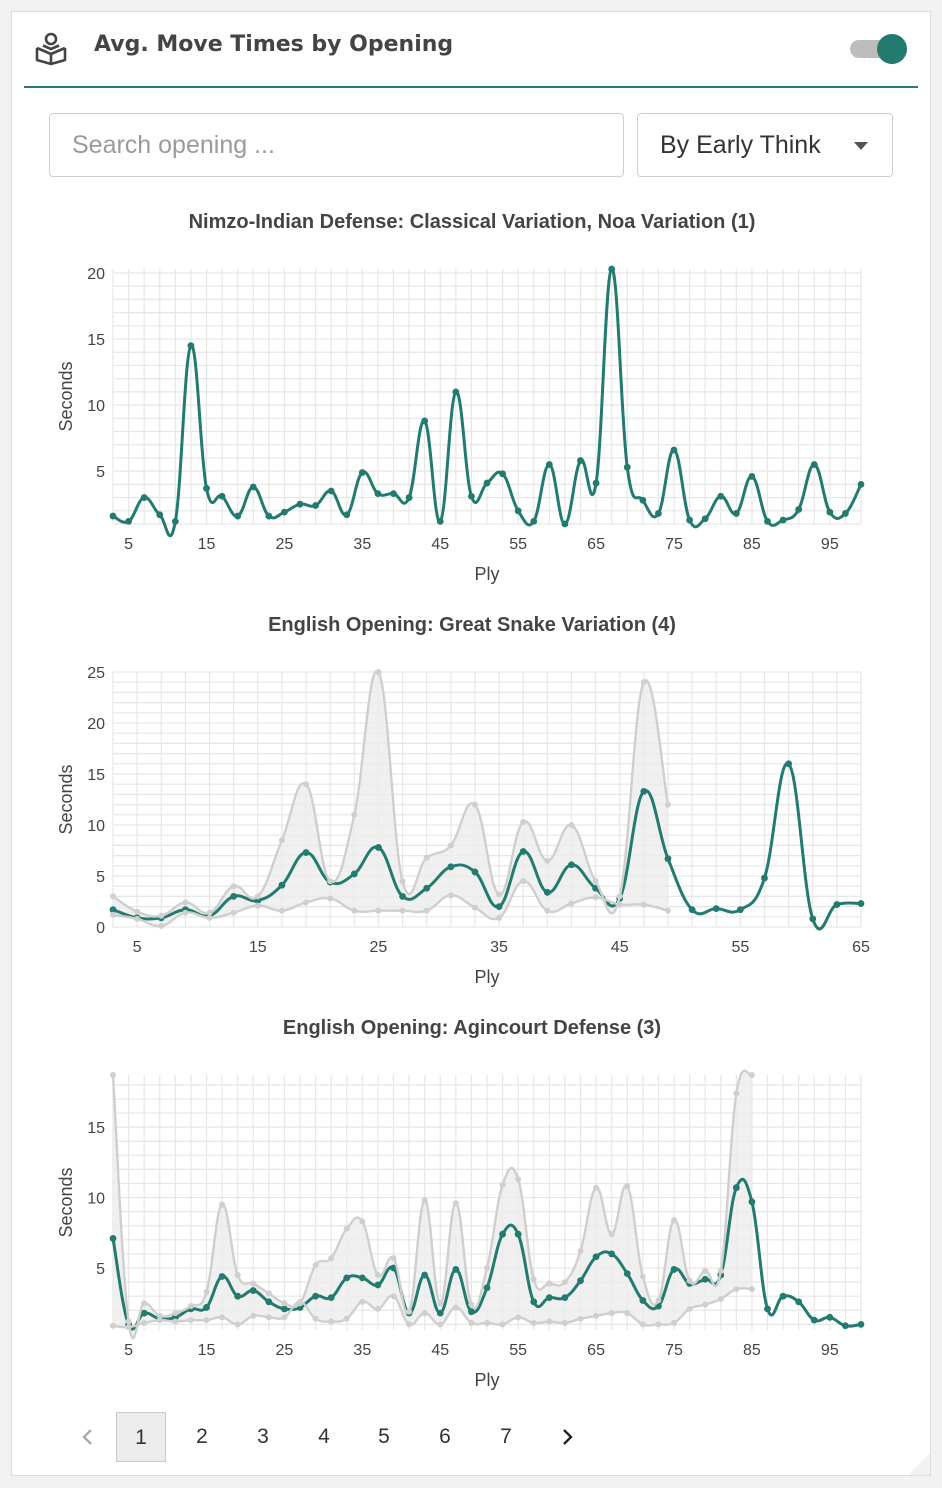 The width and height of the screenshot is (942, 1488). What do you see at coordinates (740, 145) in the screenshot?
I see `sort-select-value: By Early Think` at bounding box center [740, 145].